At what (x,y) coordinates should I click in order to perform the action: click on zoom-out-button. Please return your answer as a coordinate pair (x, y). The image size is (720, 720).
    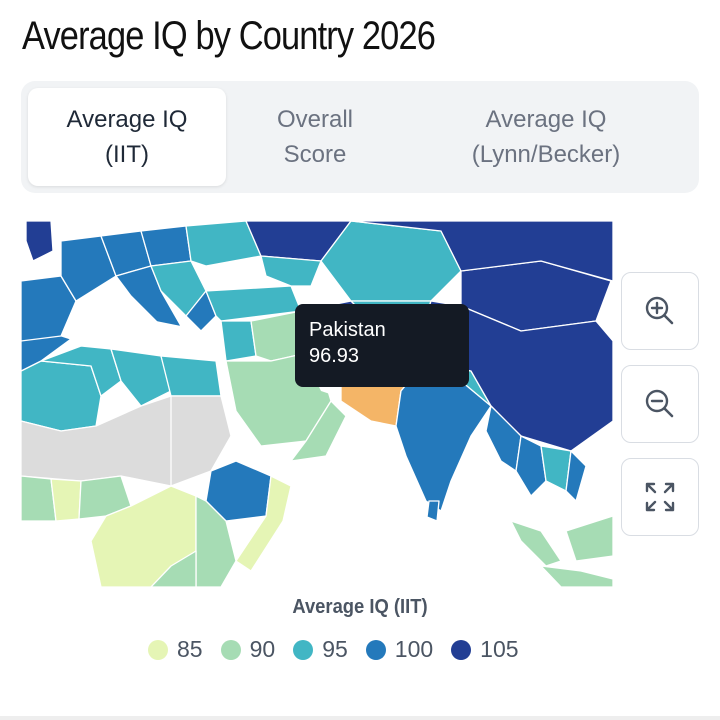
    Looking at the image, I should click on (660, 404).